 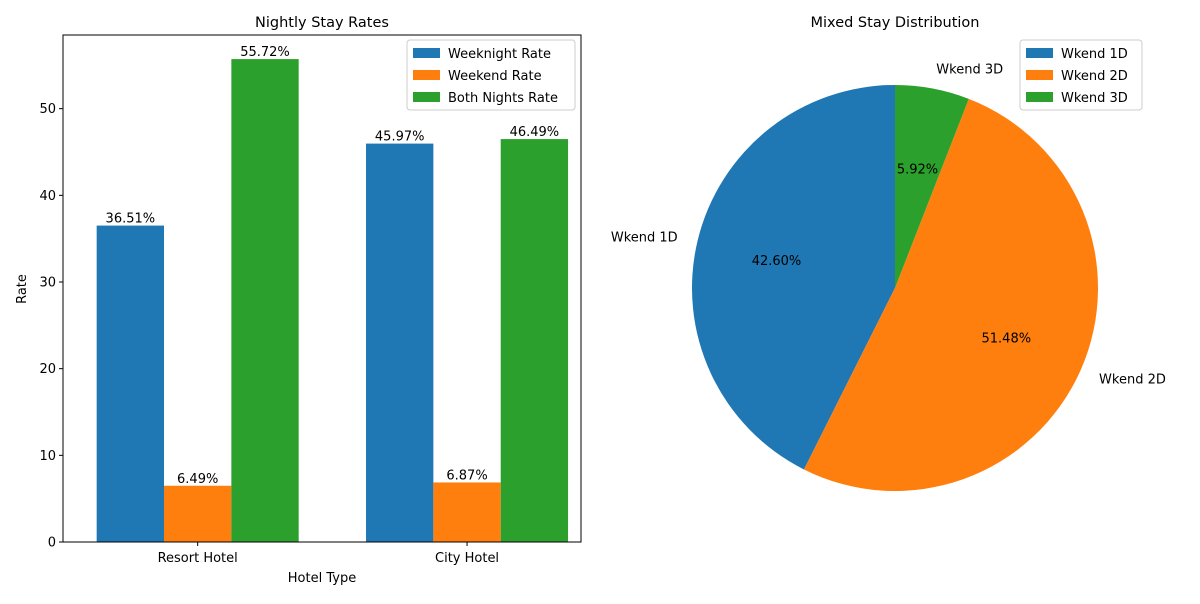 What do you see at coordinates (322, 578) in the screenshot?
I see `x-axis-label: Hotel Type` at bounding box center [322, 578].